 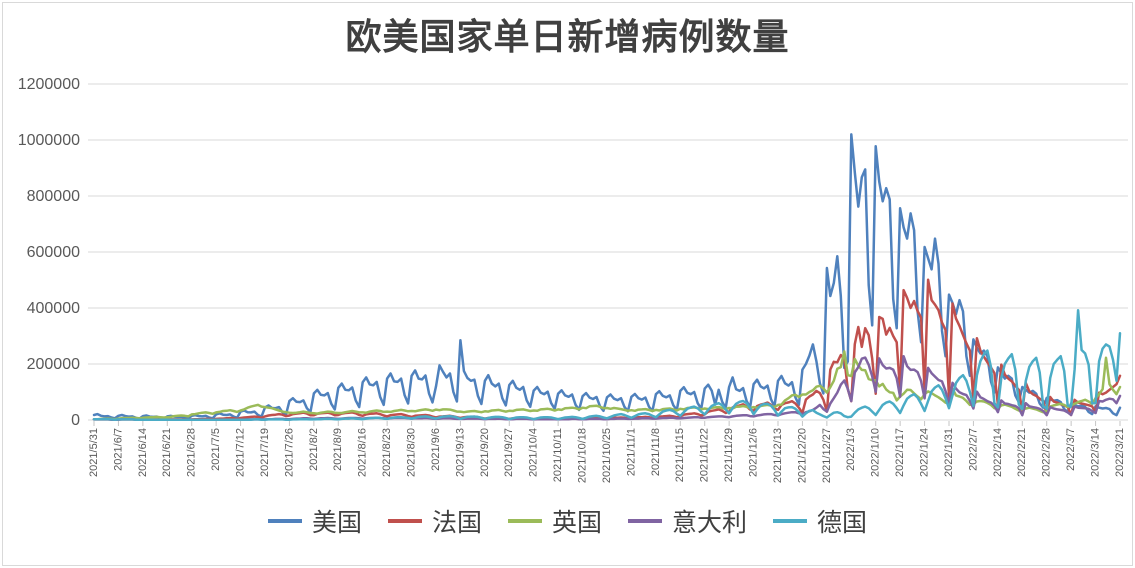 I want to click on x-axis-label: 2022/1/3, so click(x=851, y=449).